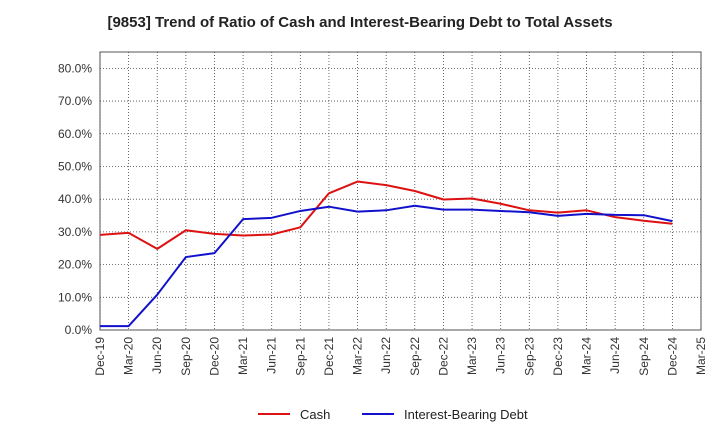 The height and width of the screenshot is (440, 720). Describe the element at coordinates (75, 134) in the screenshot. I see `y-tick-label: 60.0%` at that location.